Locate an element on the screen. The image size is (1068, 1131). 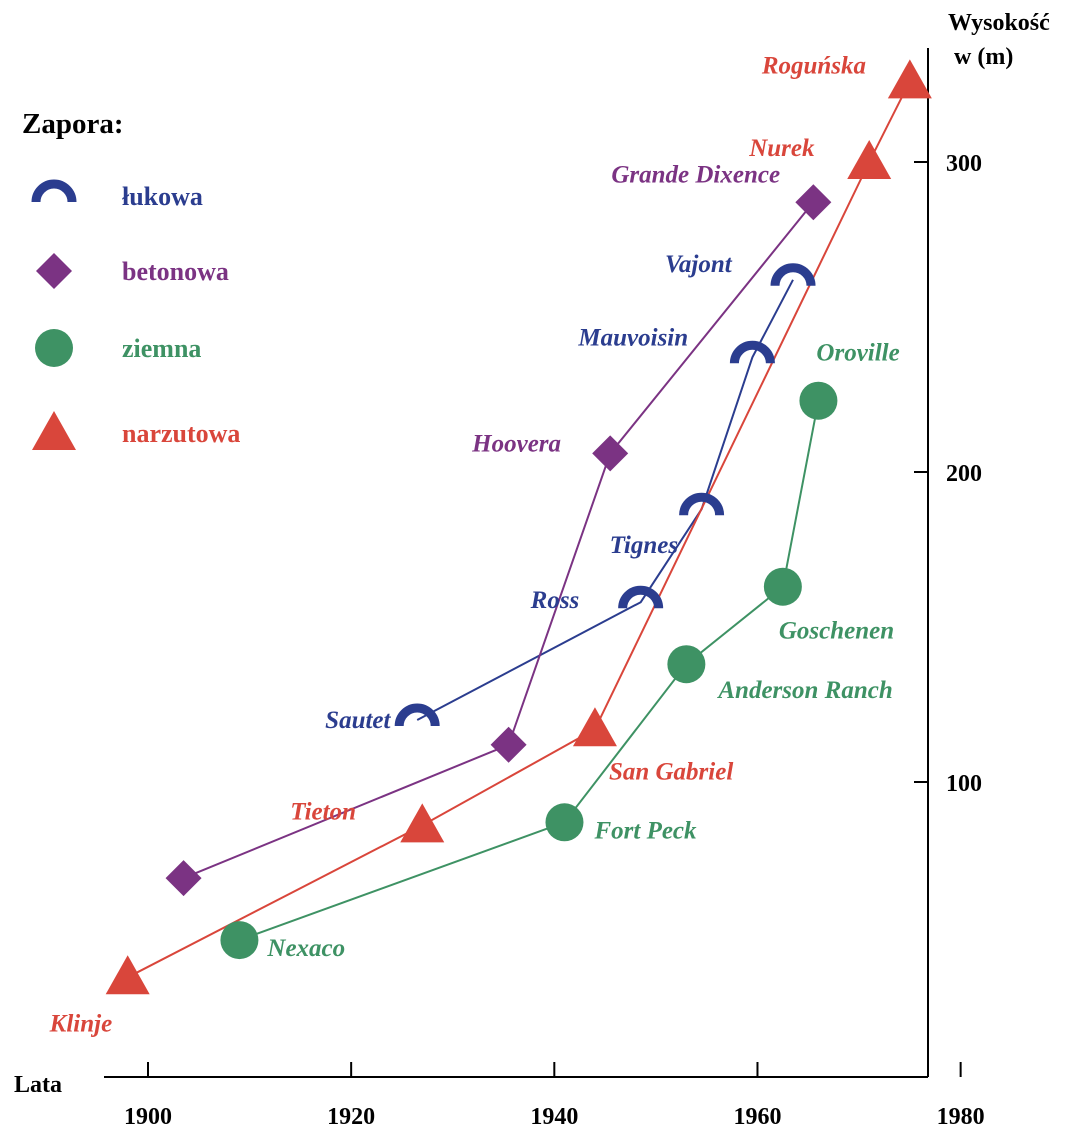
x-ticks: 1900 1920 1940 1960 1980 is located at coordinates (554, 1096).